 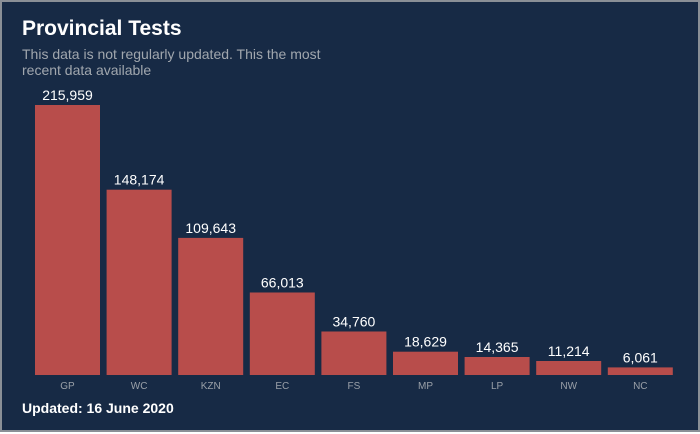 What do you see at coordinates (210, 228) in the screenshot?
I see `data-label-kzn: 109,643` at bounding box center [210, 228].